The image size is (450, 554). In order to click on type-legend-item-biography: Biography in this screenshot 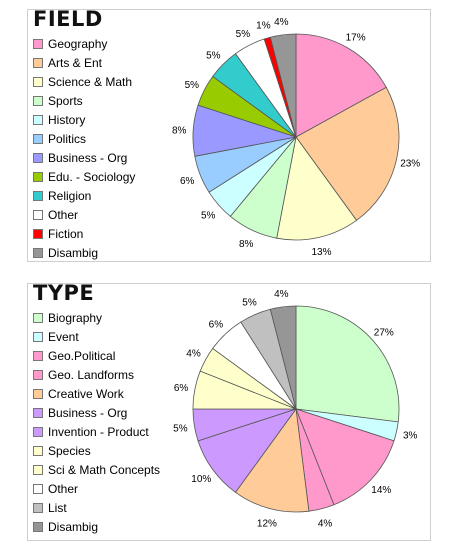, I will do `click(96, 317)`.